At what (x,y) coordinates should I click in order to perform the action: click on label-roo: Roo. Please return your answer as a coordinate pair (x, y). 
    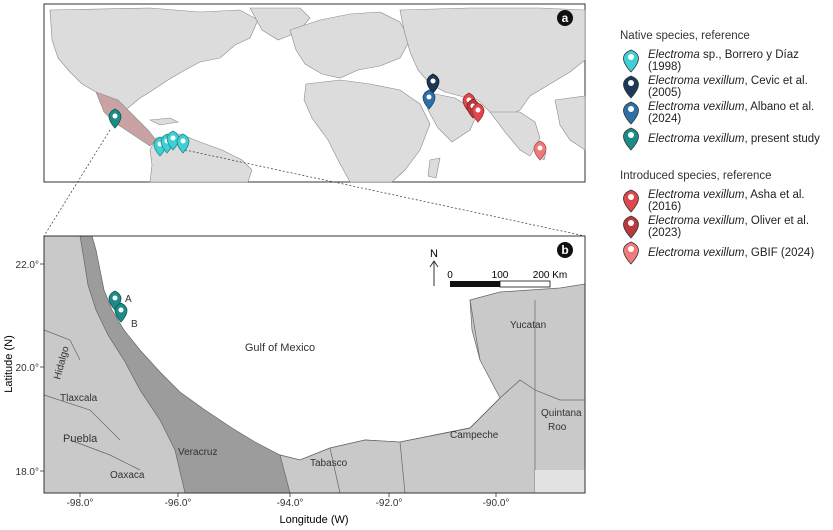
    Looking at the image, I should click on (557, 427).